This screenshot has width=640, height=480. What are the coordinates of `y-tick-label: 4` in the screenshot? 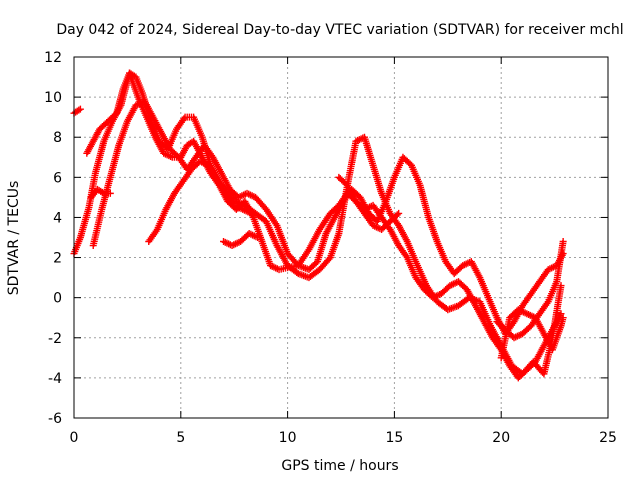 It's located at (57, 218).